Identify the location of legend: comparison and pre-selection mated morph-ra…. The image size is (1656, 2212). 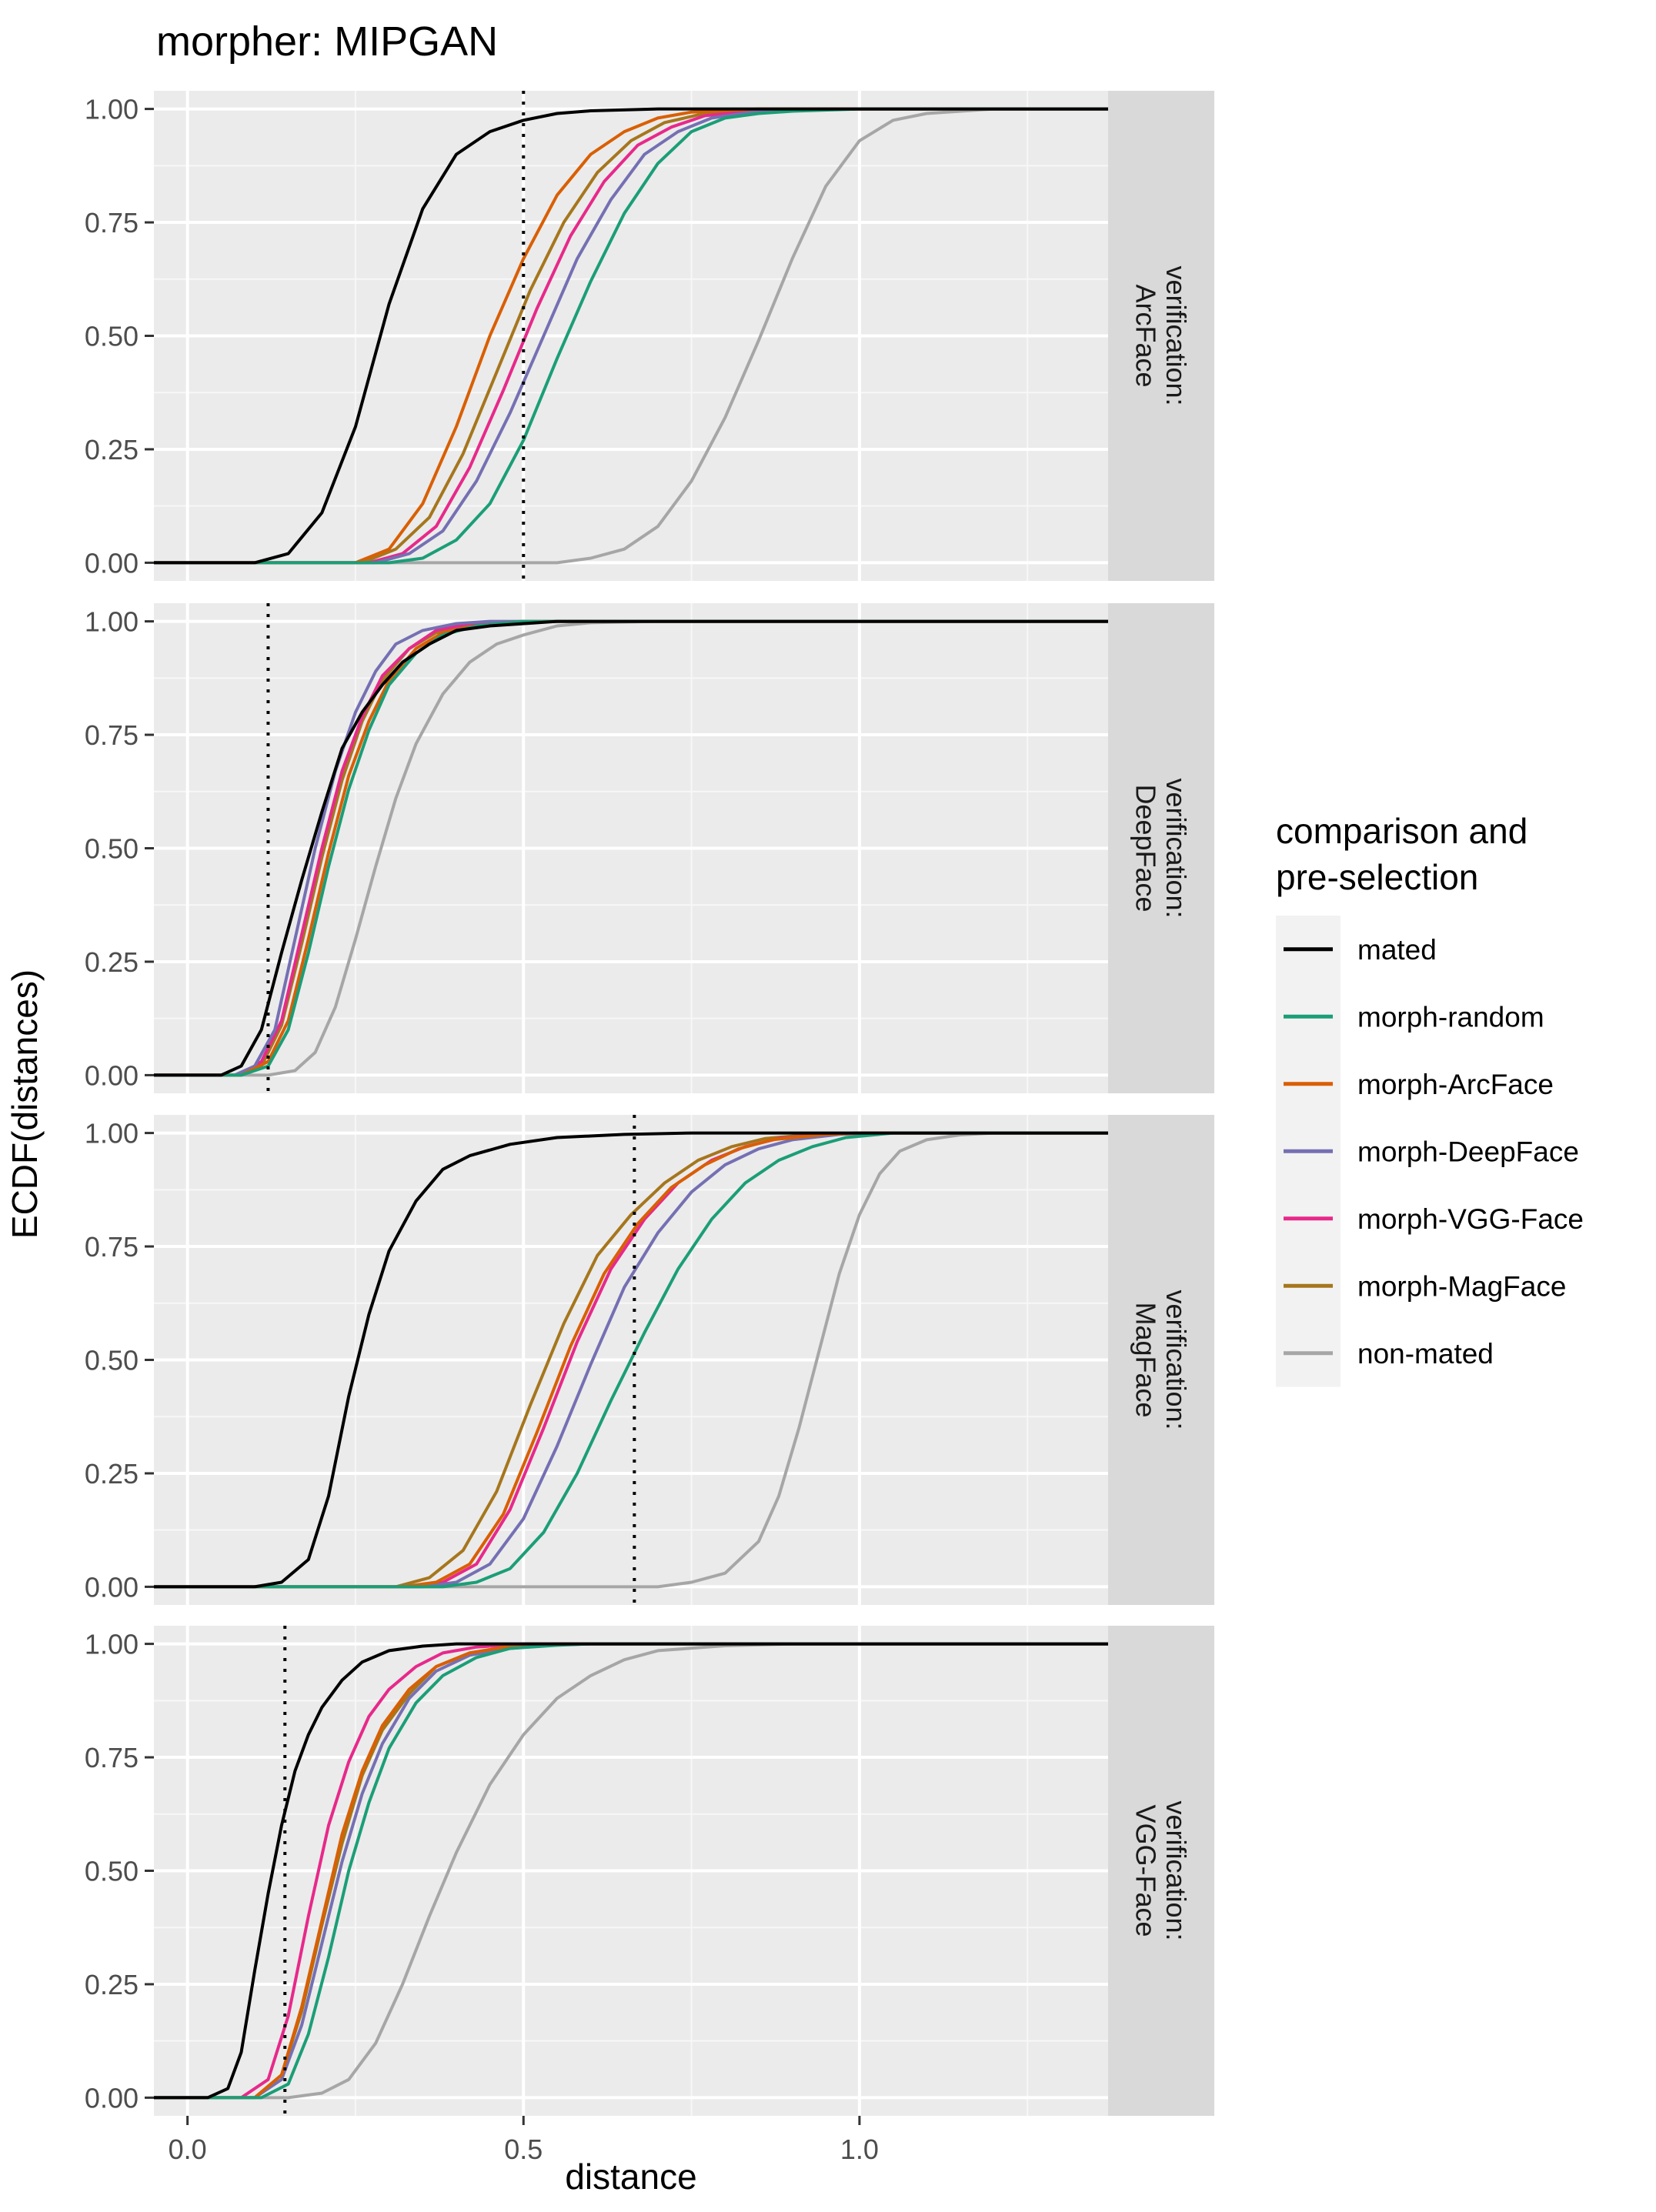
(1430, 1099).